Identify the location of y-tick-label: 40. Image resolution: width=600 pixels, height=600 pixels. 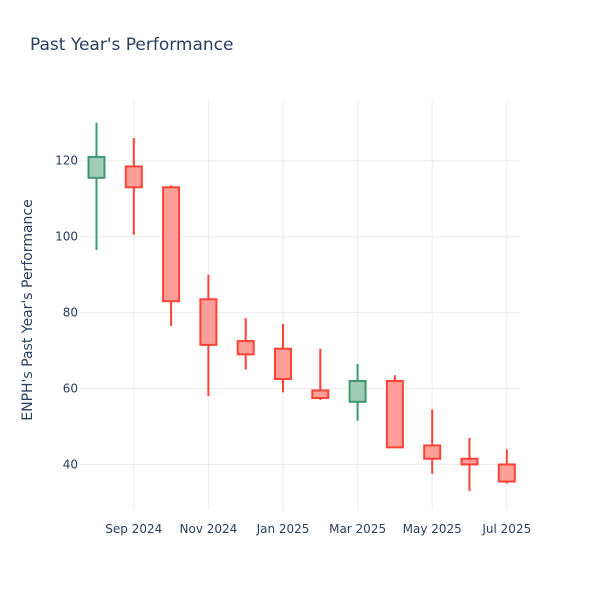
(70, 464).